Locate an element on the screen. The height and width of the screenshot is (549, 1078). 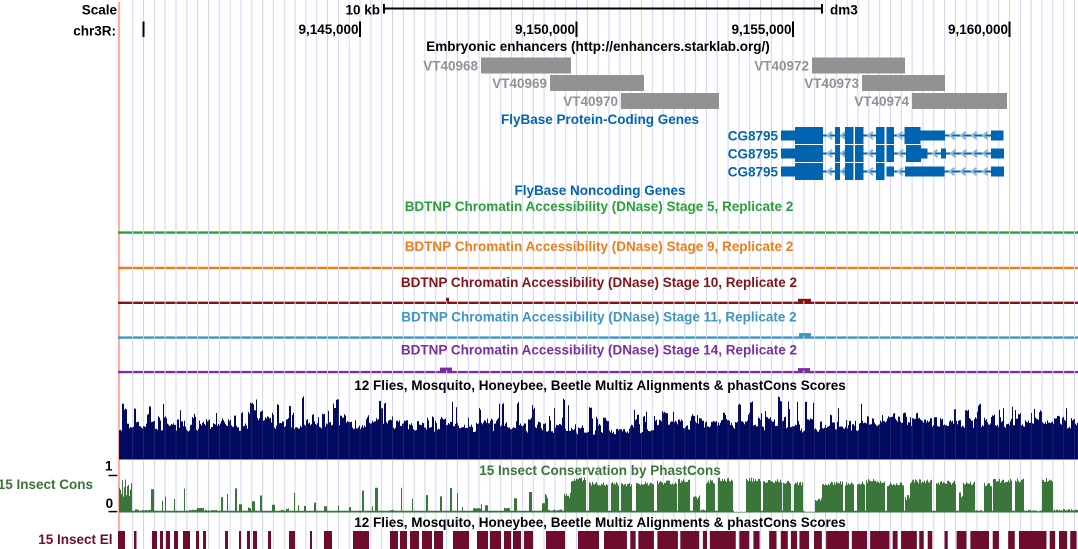
svg-text: 1 is located at coordinates (109, 466).